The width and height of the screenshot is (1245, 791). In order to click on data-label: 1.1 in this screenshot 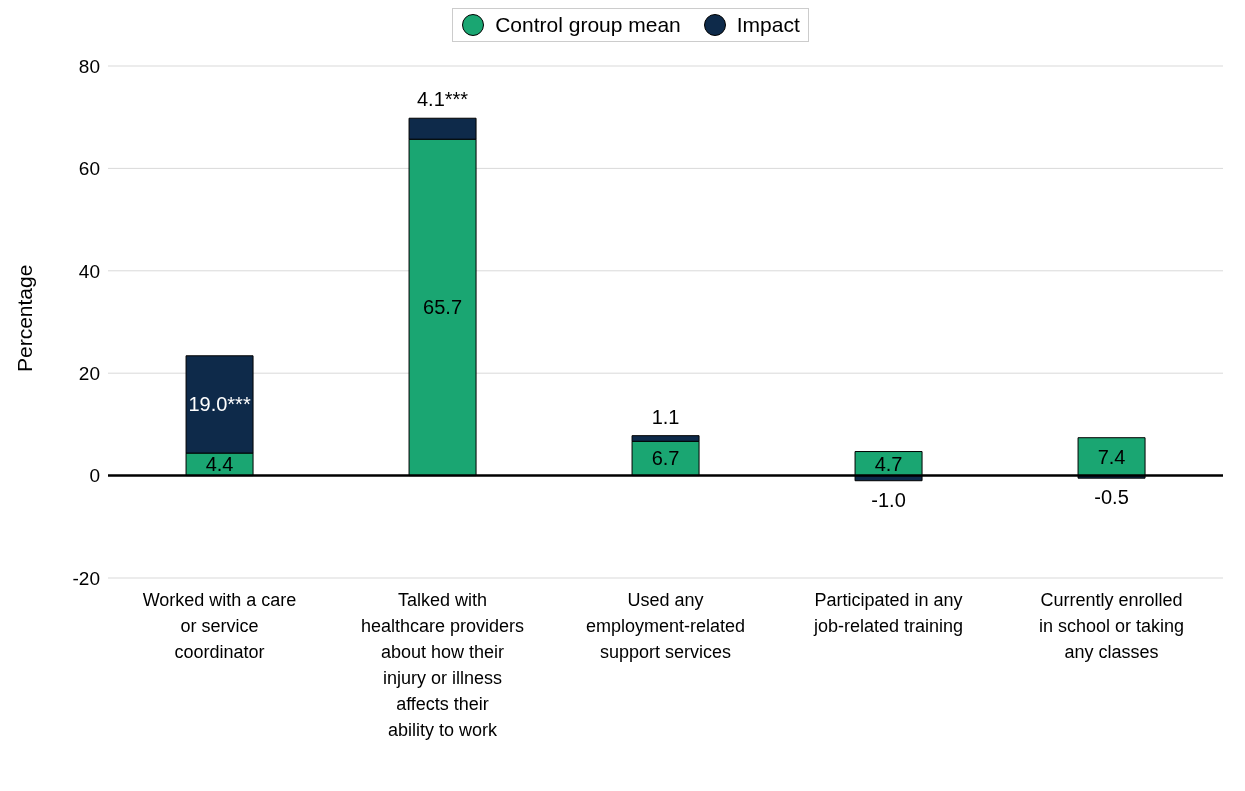, I will do `click(665, 416)`.